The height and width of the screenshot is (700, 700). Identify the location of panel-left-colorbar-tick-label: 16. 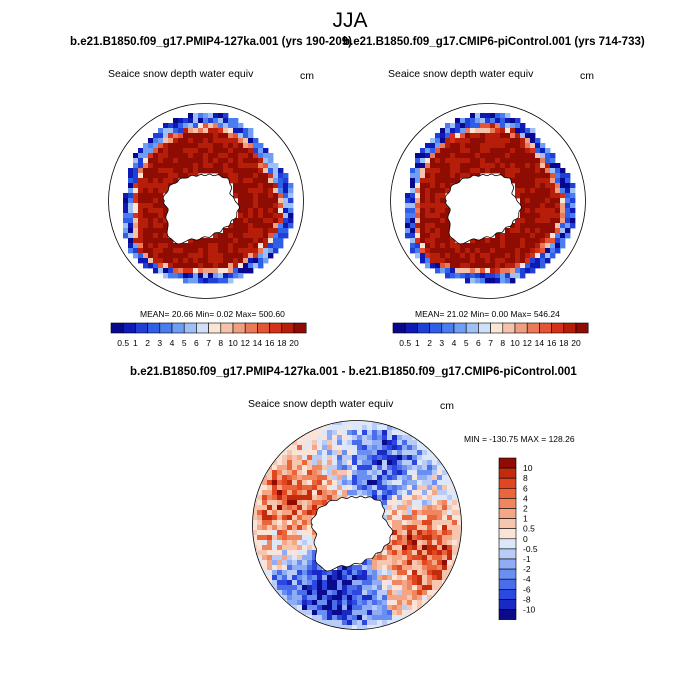
(270, 343).